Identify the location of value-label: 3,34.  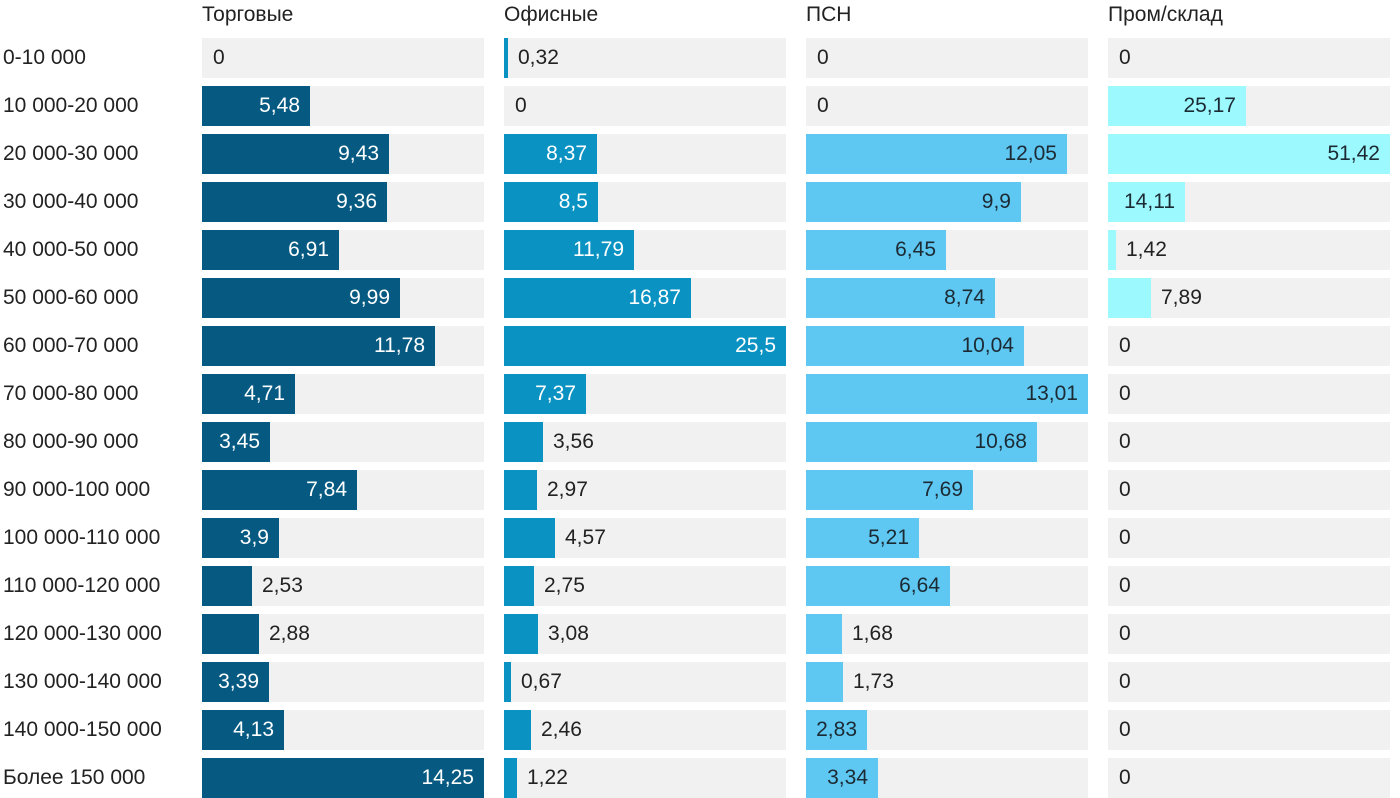
(847, 777).